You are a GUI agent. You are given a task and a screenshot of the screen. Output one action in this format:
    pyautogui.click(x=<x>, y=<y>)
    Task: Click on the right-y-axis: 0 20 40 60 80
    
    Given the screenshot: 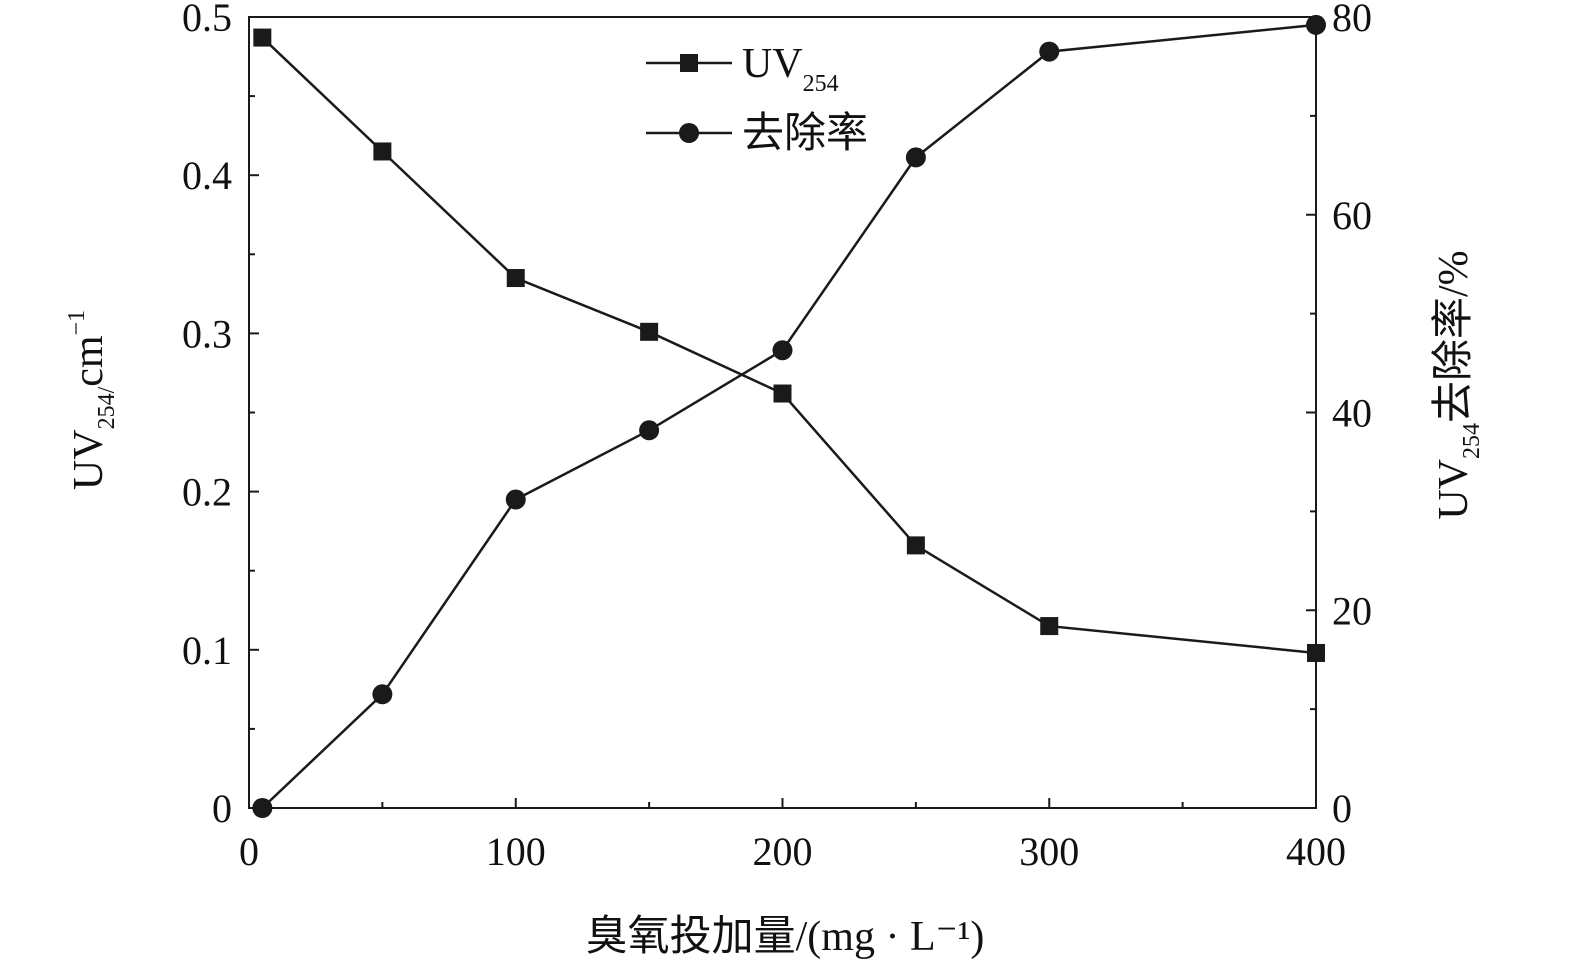 What is the action you would take?
    pyautogui.click(x=1339, y=415)
    